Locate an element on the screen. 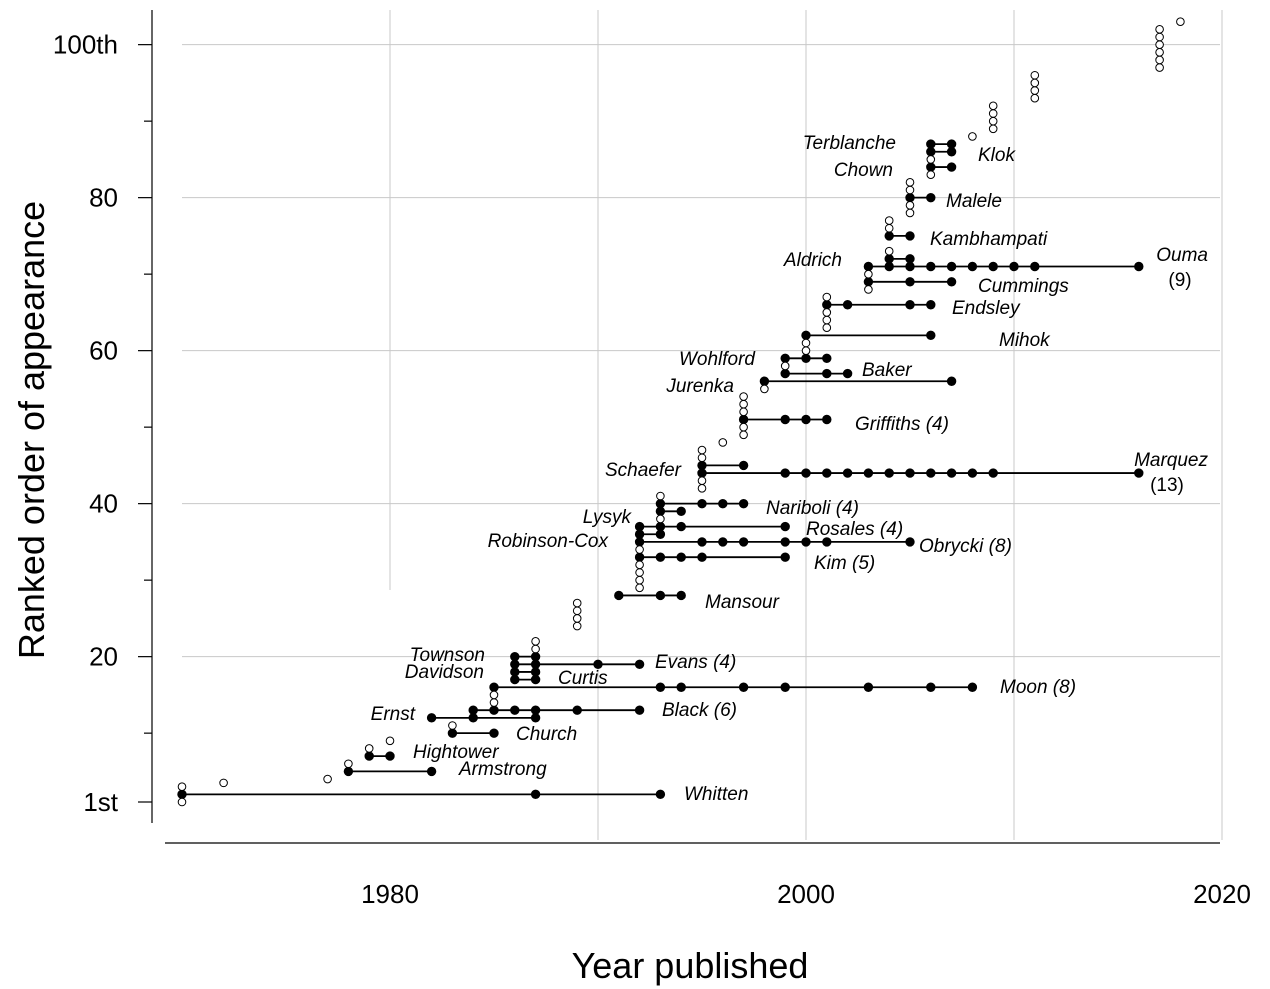 This screenshot has width=1270, height=989. y-tick-label: 40 is located at coordinates (103, 504).